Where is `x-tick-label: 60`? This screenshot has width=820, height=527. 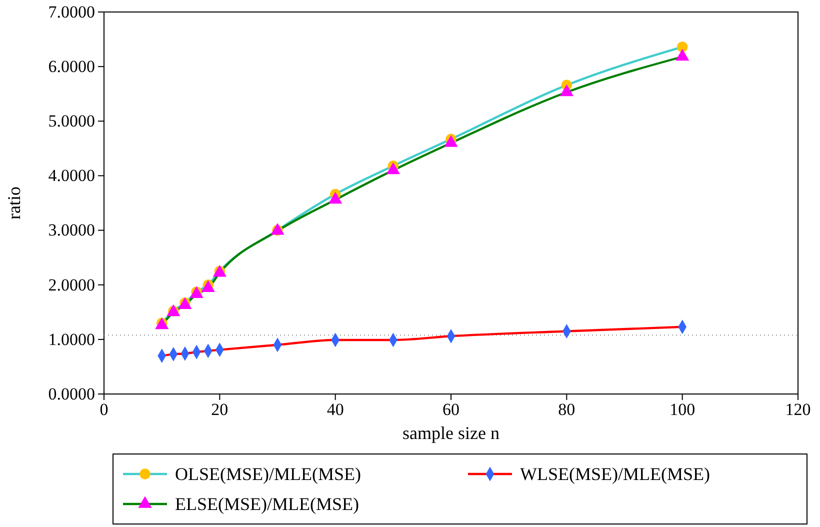 x-tick-label: 60 is located at coordinates (451, 410).